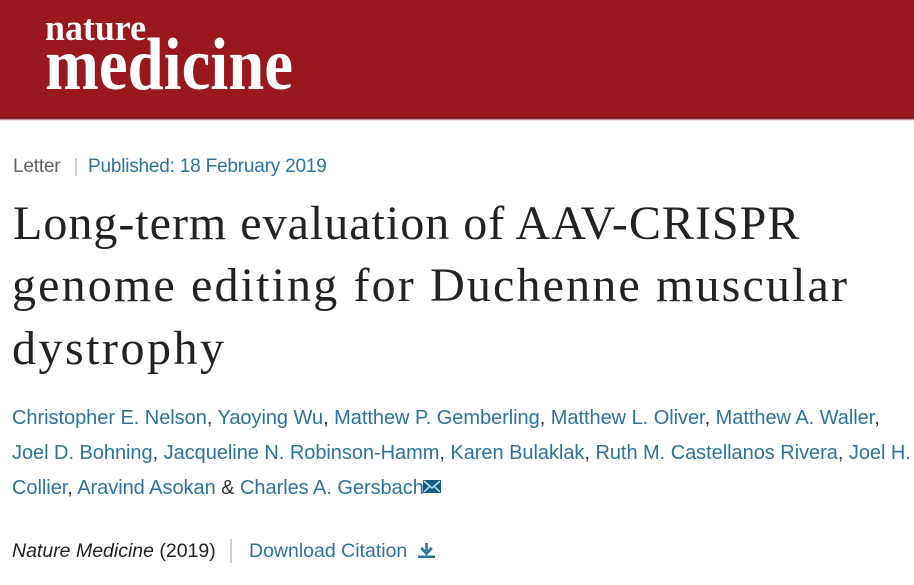 The height and width of the screenshot is (585, 914). I want to click on svg-text: medicine, so click(169, 65).